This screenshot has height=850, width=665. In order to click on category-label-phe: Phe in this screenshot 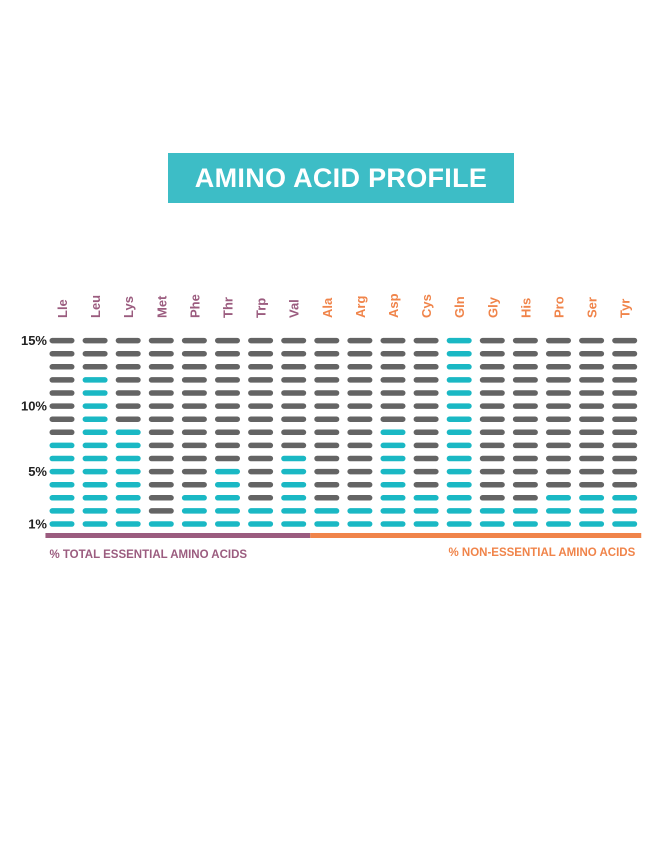, I will do `click(194, 306)`.